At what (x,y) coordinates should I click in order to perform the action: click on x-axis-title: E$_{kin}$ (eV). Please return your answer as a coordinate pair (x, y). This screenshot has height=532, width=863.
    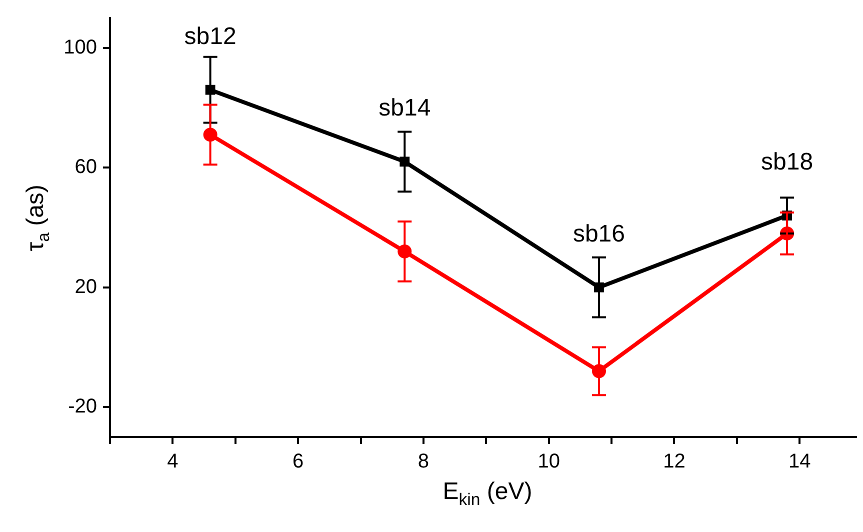
    Looking at the image, I should click on (488, 494).